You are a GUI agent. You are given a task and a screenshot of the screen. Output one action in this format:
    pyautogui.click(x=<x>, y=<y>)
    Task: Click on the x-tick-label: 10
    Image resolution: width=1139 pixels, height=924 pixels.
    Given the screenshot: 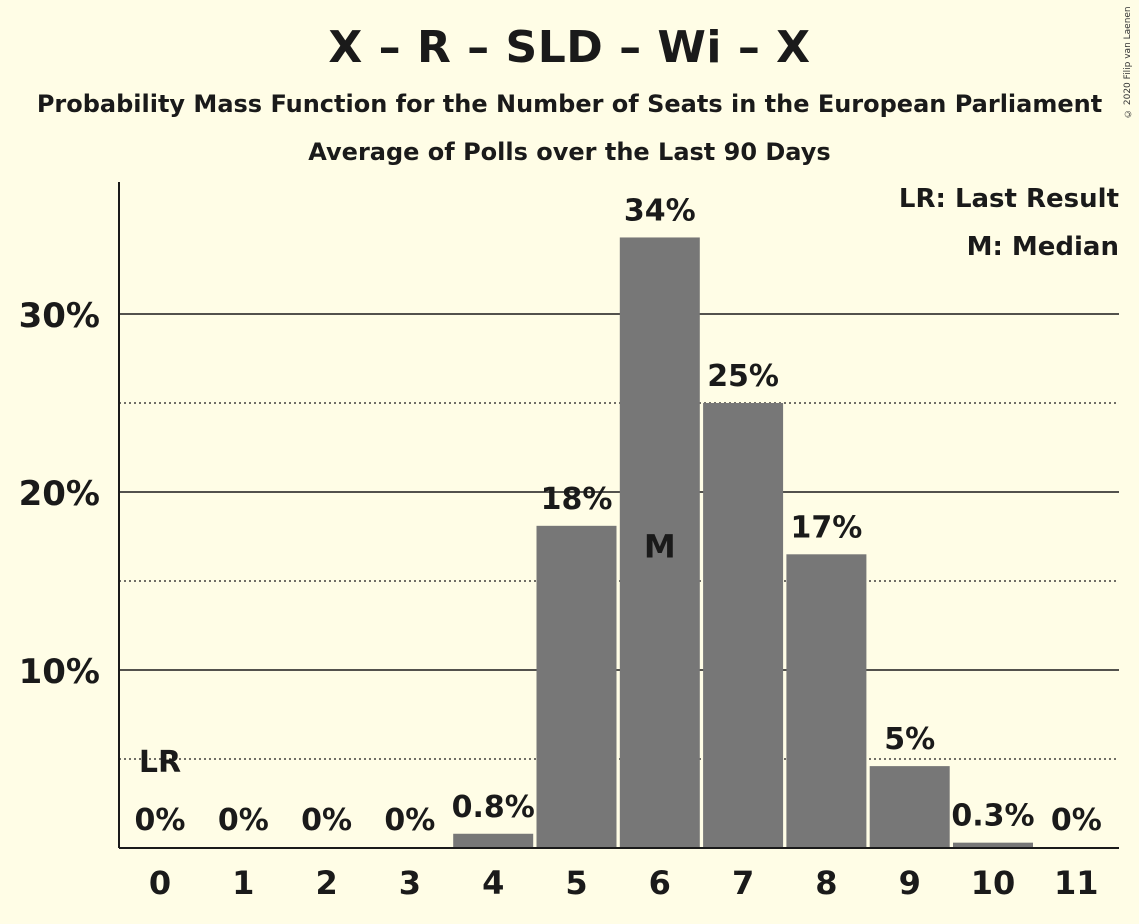 What is the action you would take?
    pyautogui.click(x=993, y=883)
    